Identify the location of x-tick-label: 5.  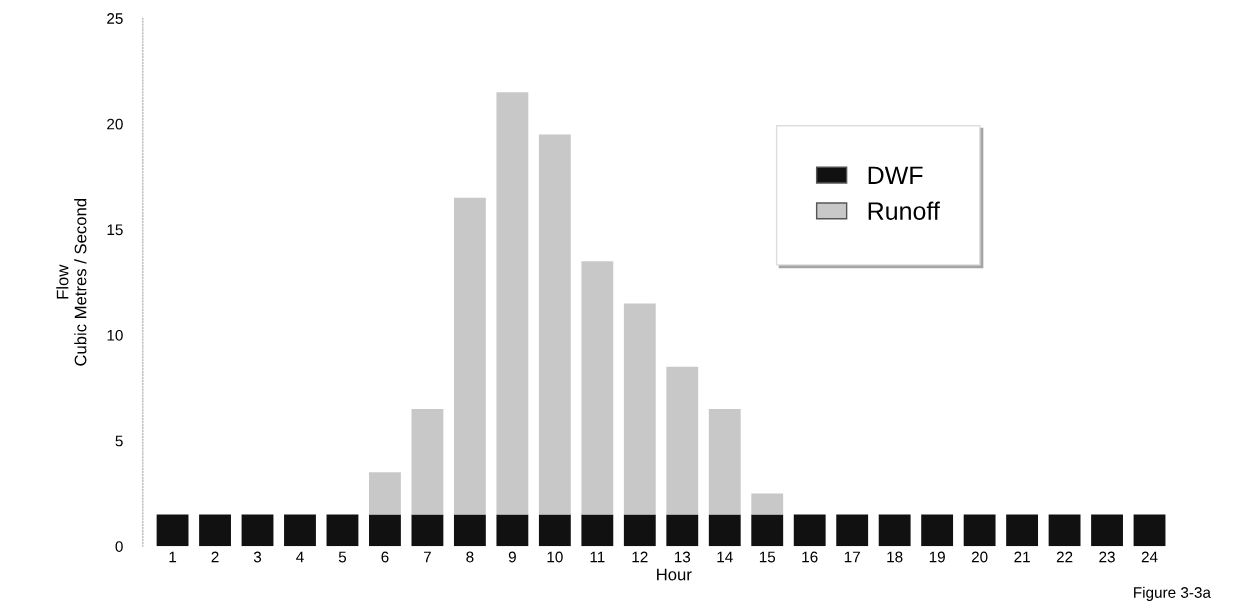
(342, 557).